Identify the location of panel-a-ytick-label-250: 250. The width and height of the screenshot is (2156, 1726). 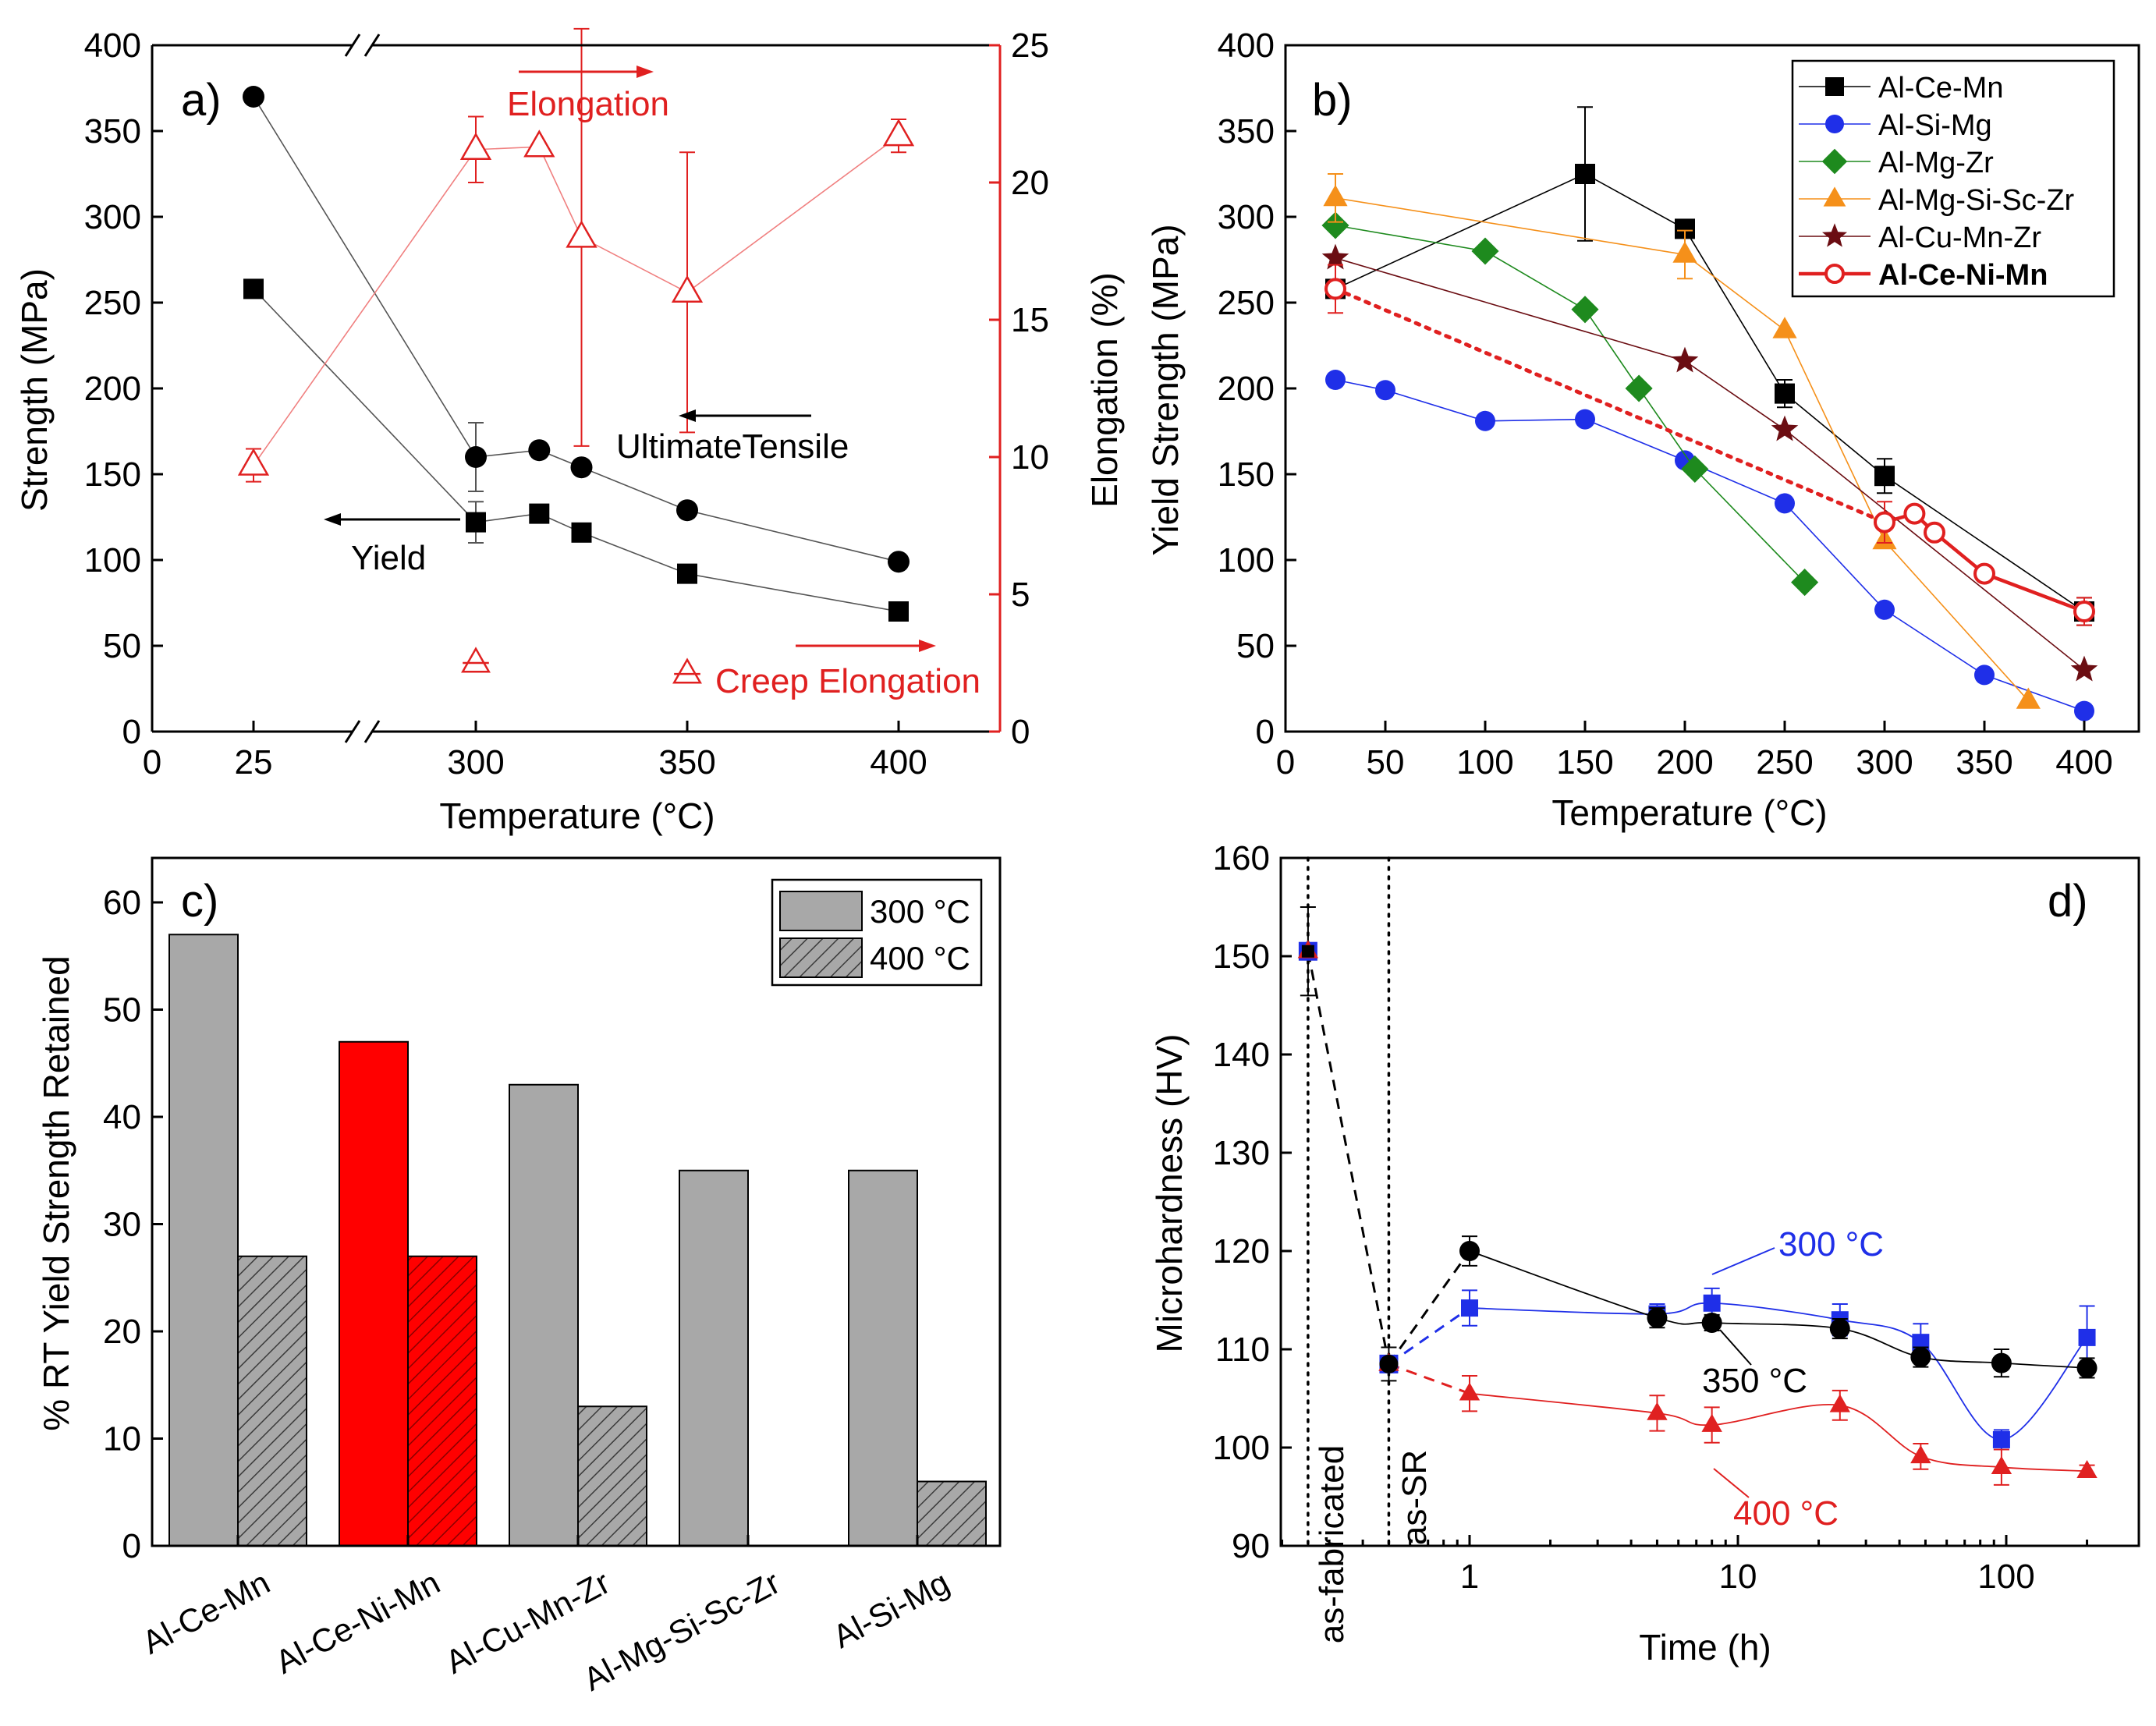
(113, 303).